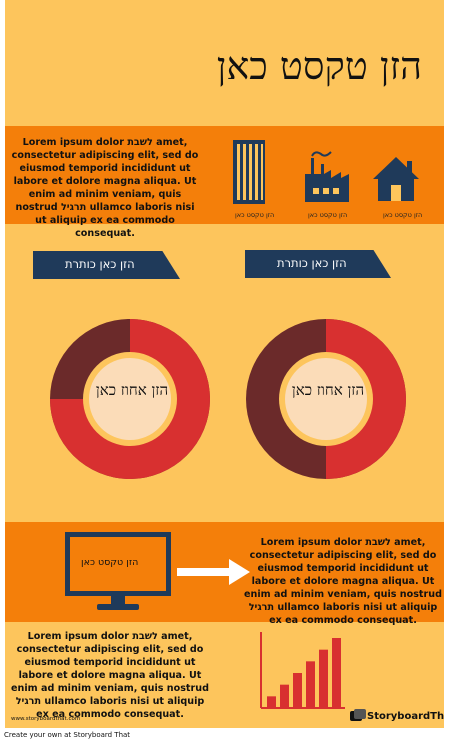  Describe the element at coordinates (249, 172) in the screenshot. I see `building-icon` at that location.